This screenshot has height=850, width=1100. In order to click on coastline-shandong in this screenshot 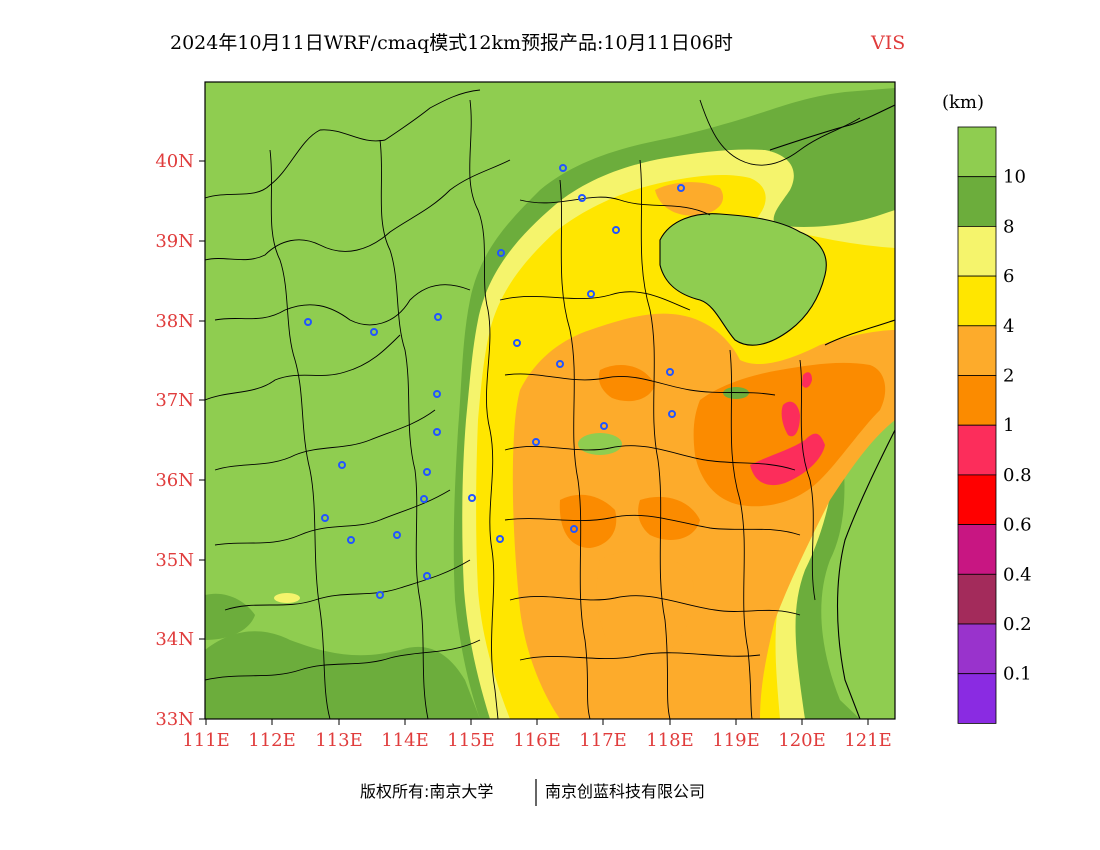, I will do `click(859, 332)`.